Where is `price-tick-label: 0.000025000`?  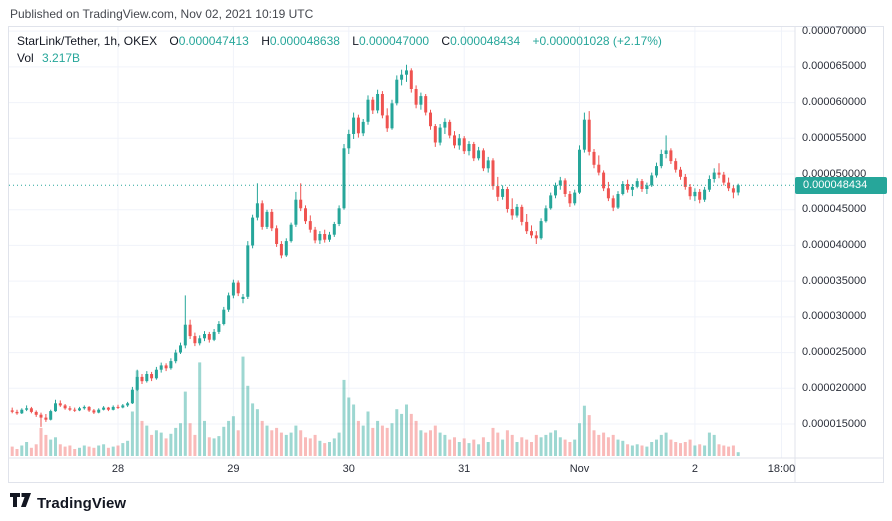 price-tick-label: 0.000025000 is located at coordinates (834, 352).